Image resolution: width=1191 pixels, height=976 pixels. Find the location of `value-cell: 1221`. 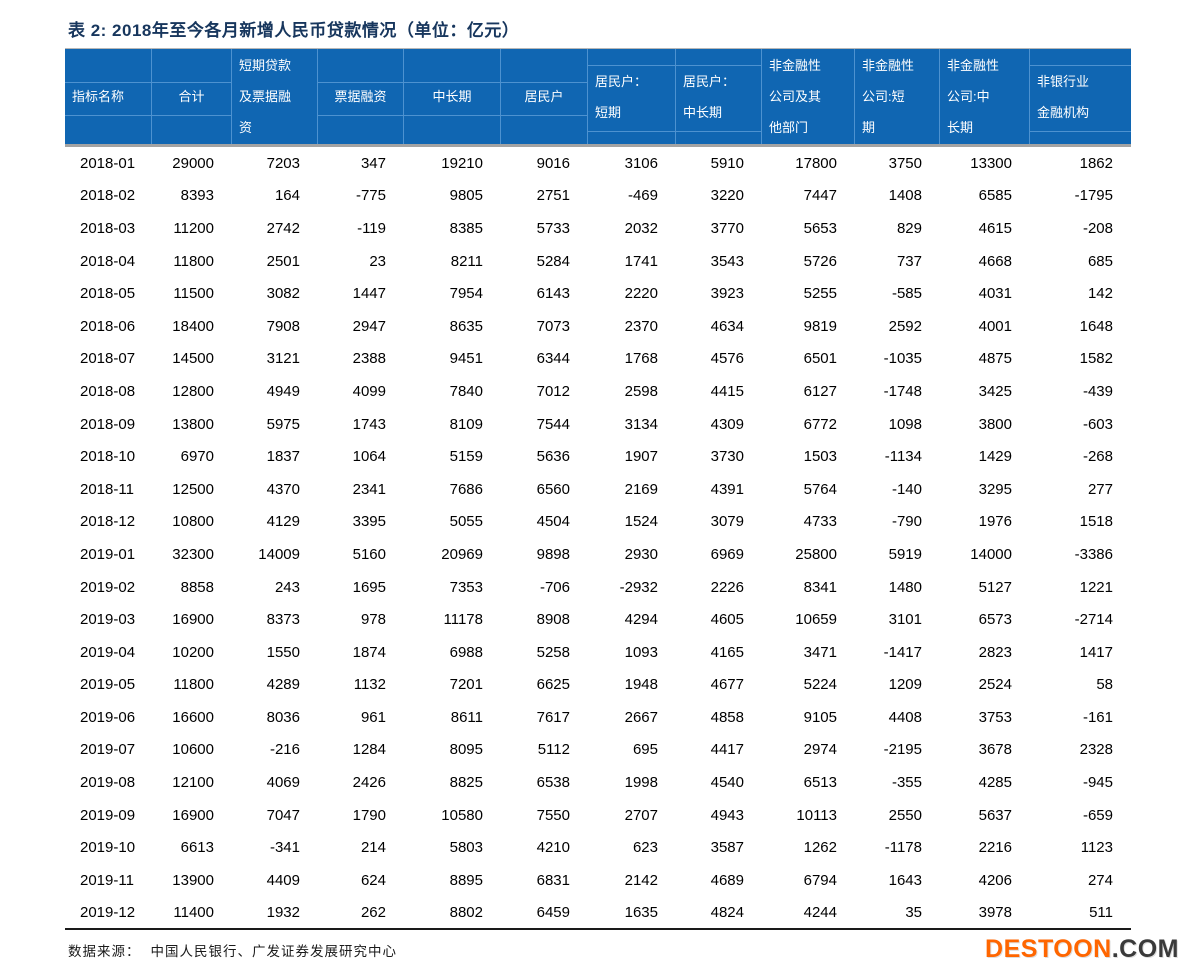

value-cell: 1221 is located at coordinates (1096, 587).